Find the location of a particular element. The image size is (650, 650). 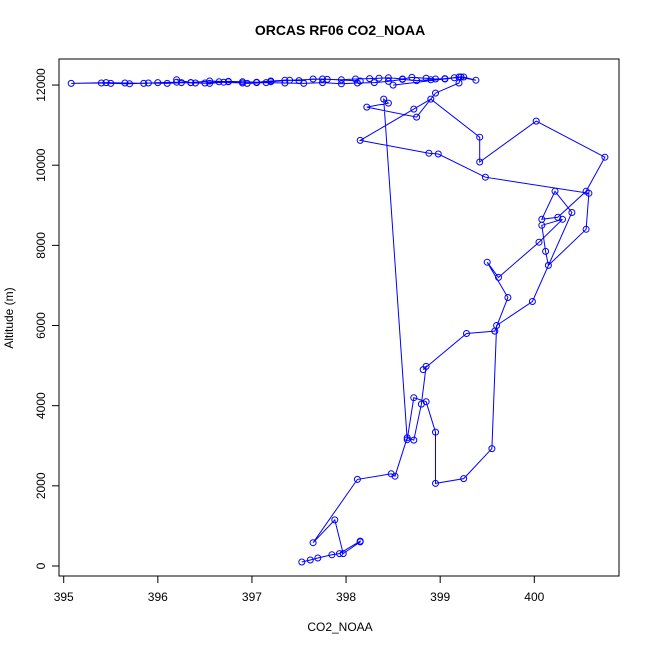

y-tick-label: 0 is located at coordinates (41, 565).